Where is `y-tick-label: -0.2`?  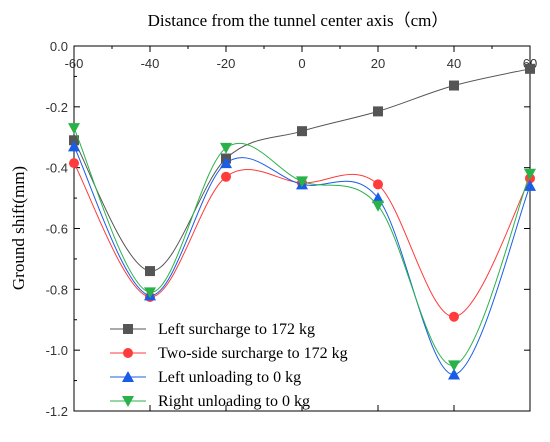
y-tick-label: -0.2 is located at coordinates (57, 107).